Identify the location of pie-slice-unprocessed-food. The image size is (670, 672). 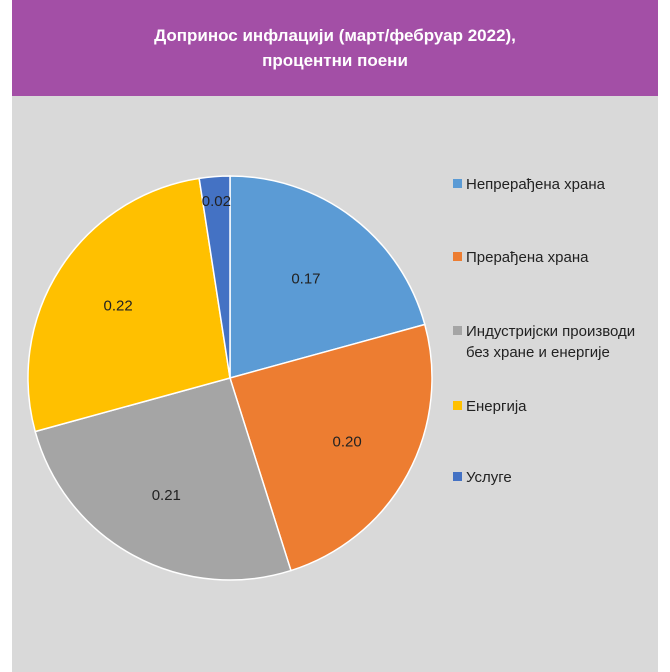
(327, 277).